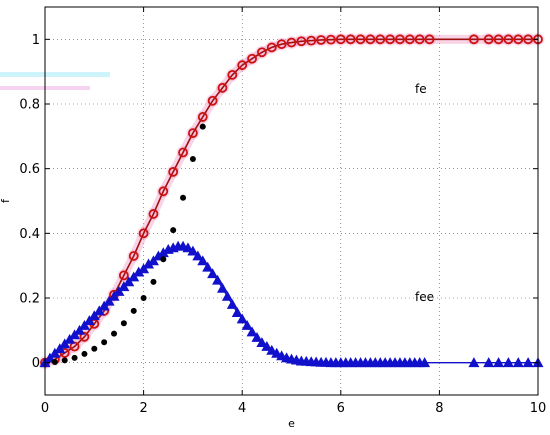  Describe the element at coordinates (29, 169) in the screenshot. I see `y-tick-label: 0.6` at that location.